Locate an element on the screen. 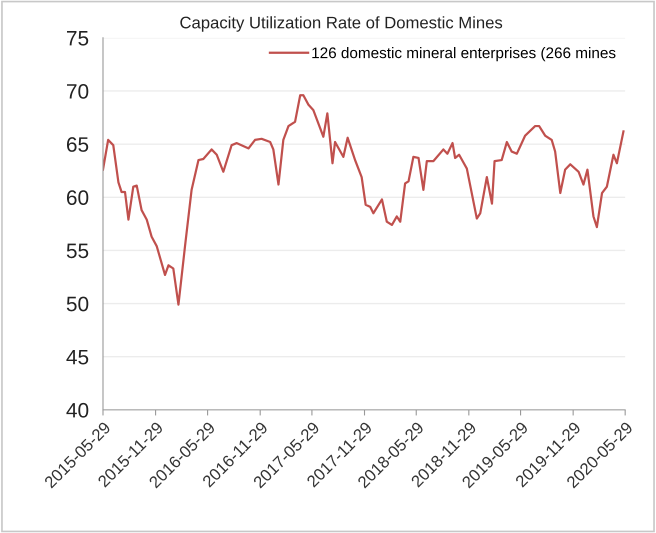 The image size is (656, 533). legend-label: 126 domestic mineral enterprises (266 mines is located at coordinates (464, 54).